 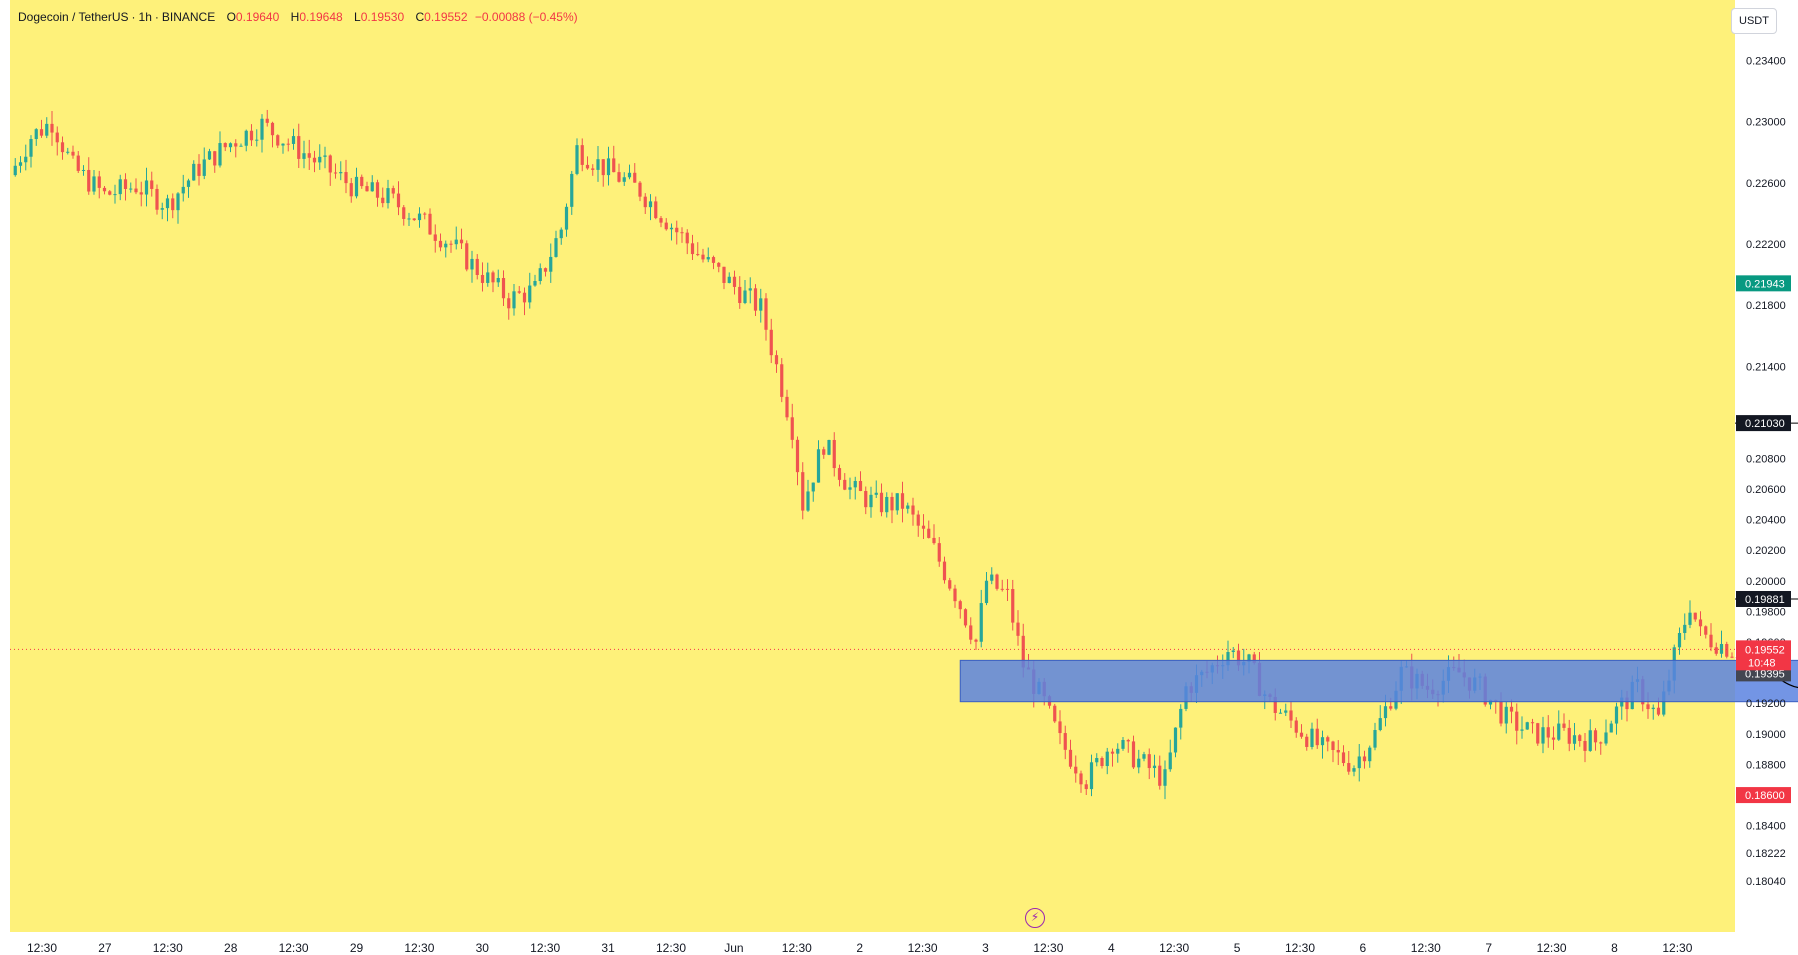 What do you see at coordinates (1614, 948) in the screenshot?
I see `time-tick-label: 8` at bounding box center [1614, 948].